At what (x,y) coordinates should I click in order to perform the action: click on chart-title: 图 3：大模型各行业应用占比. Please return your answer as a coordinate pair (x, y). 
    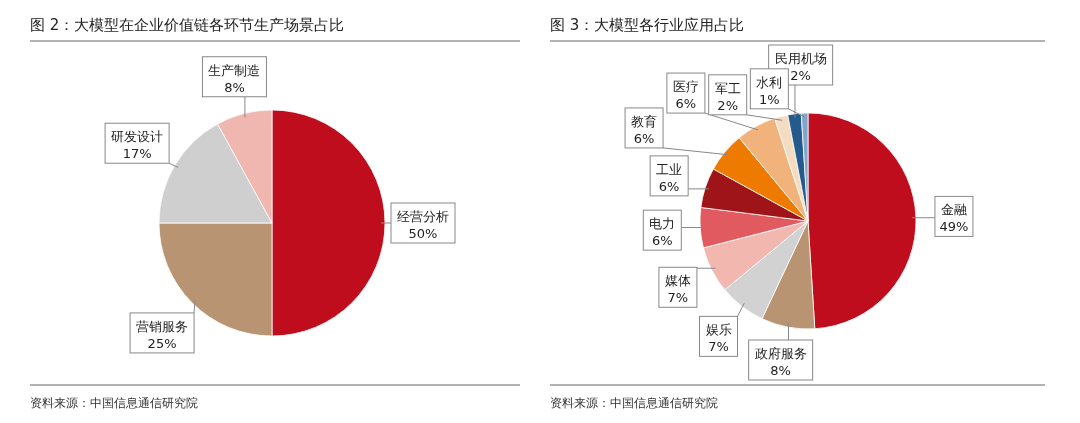
    Looking at the image, I should click on (647, 25).